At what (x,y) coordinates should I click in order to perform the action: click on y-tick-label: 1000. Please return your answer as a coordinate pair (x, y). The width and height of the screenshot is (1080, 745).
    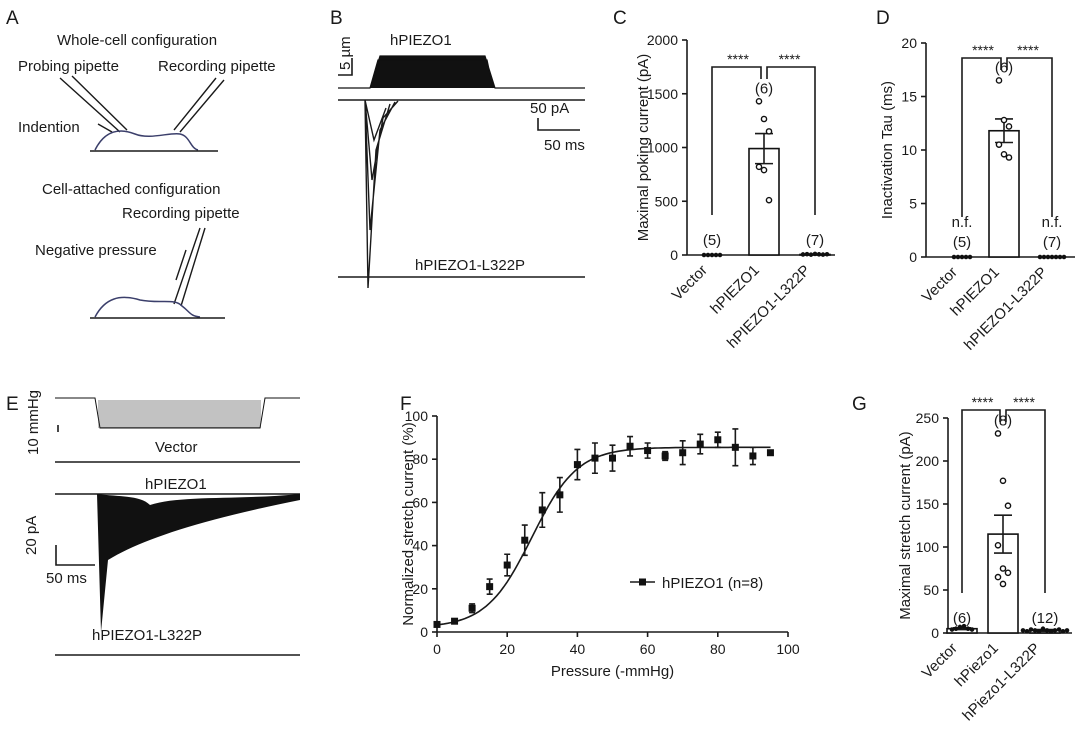
    Looking at the image, I should click on (662, 148).